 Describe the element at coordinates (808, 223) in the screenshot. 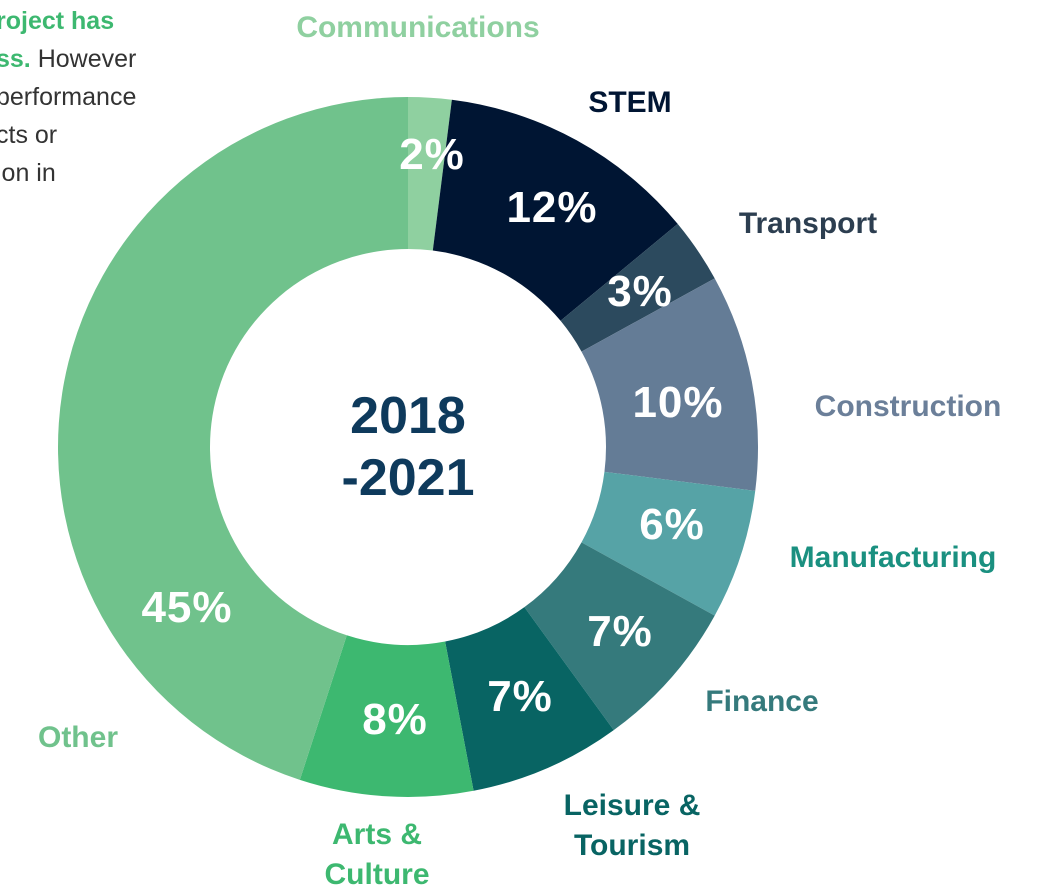

I see `category-label: Transport` at that location.